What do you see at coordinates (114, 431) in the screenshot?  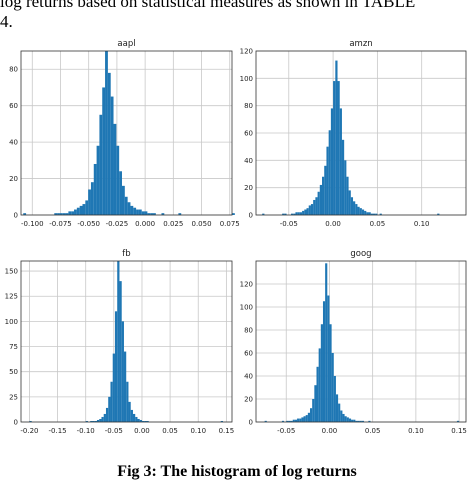 I see `fb-x-tick-label: -0.05` at bounding box center [114, 431].